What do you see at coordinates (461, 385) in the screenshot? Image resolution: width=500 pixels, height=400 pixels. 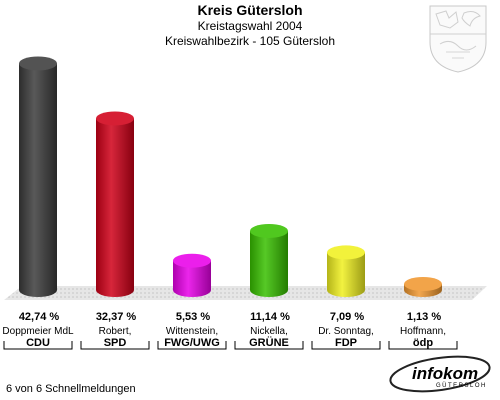 I see `logo-tagline: GÜTERSLOH` at bounding box center [461, 385].